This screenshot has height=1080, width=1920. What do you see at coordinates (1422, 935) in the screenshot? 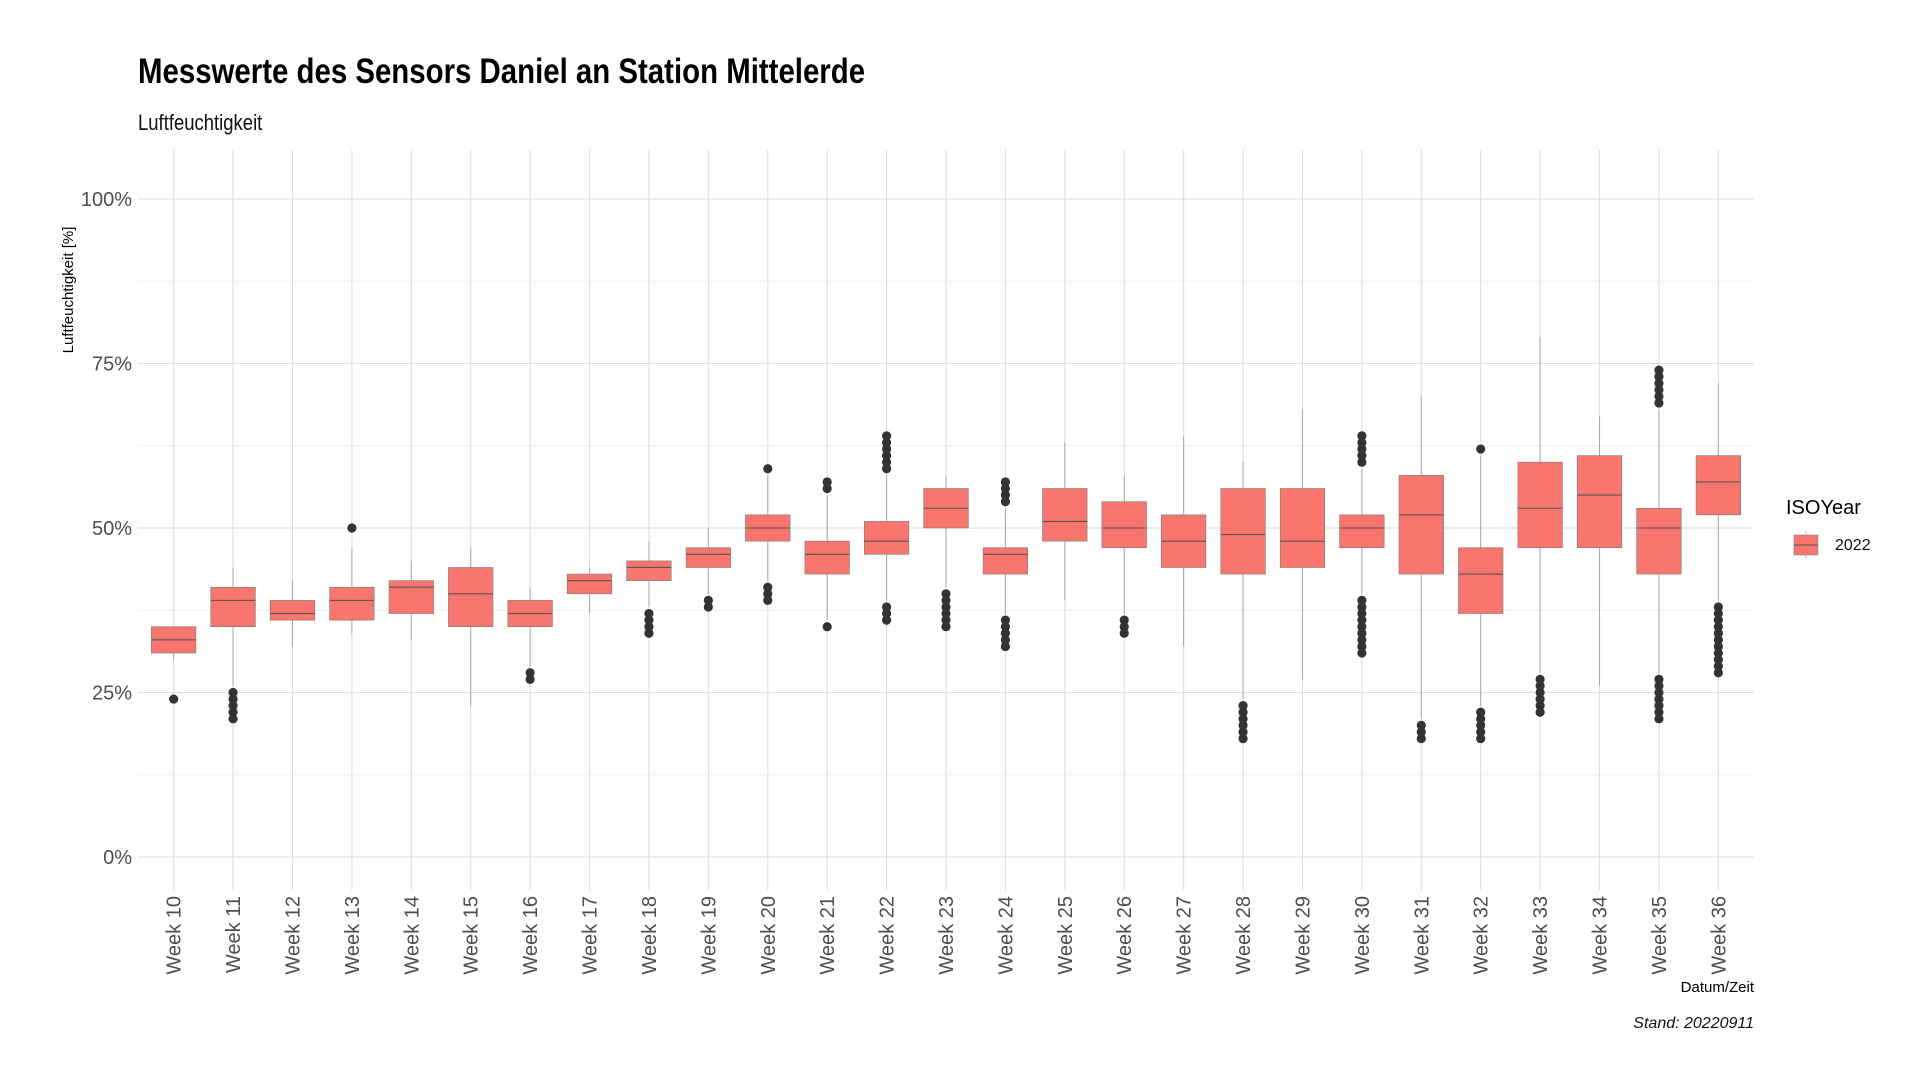
I see `x-tick-label: Week 31` at bounding box center [1422, 935].